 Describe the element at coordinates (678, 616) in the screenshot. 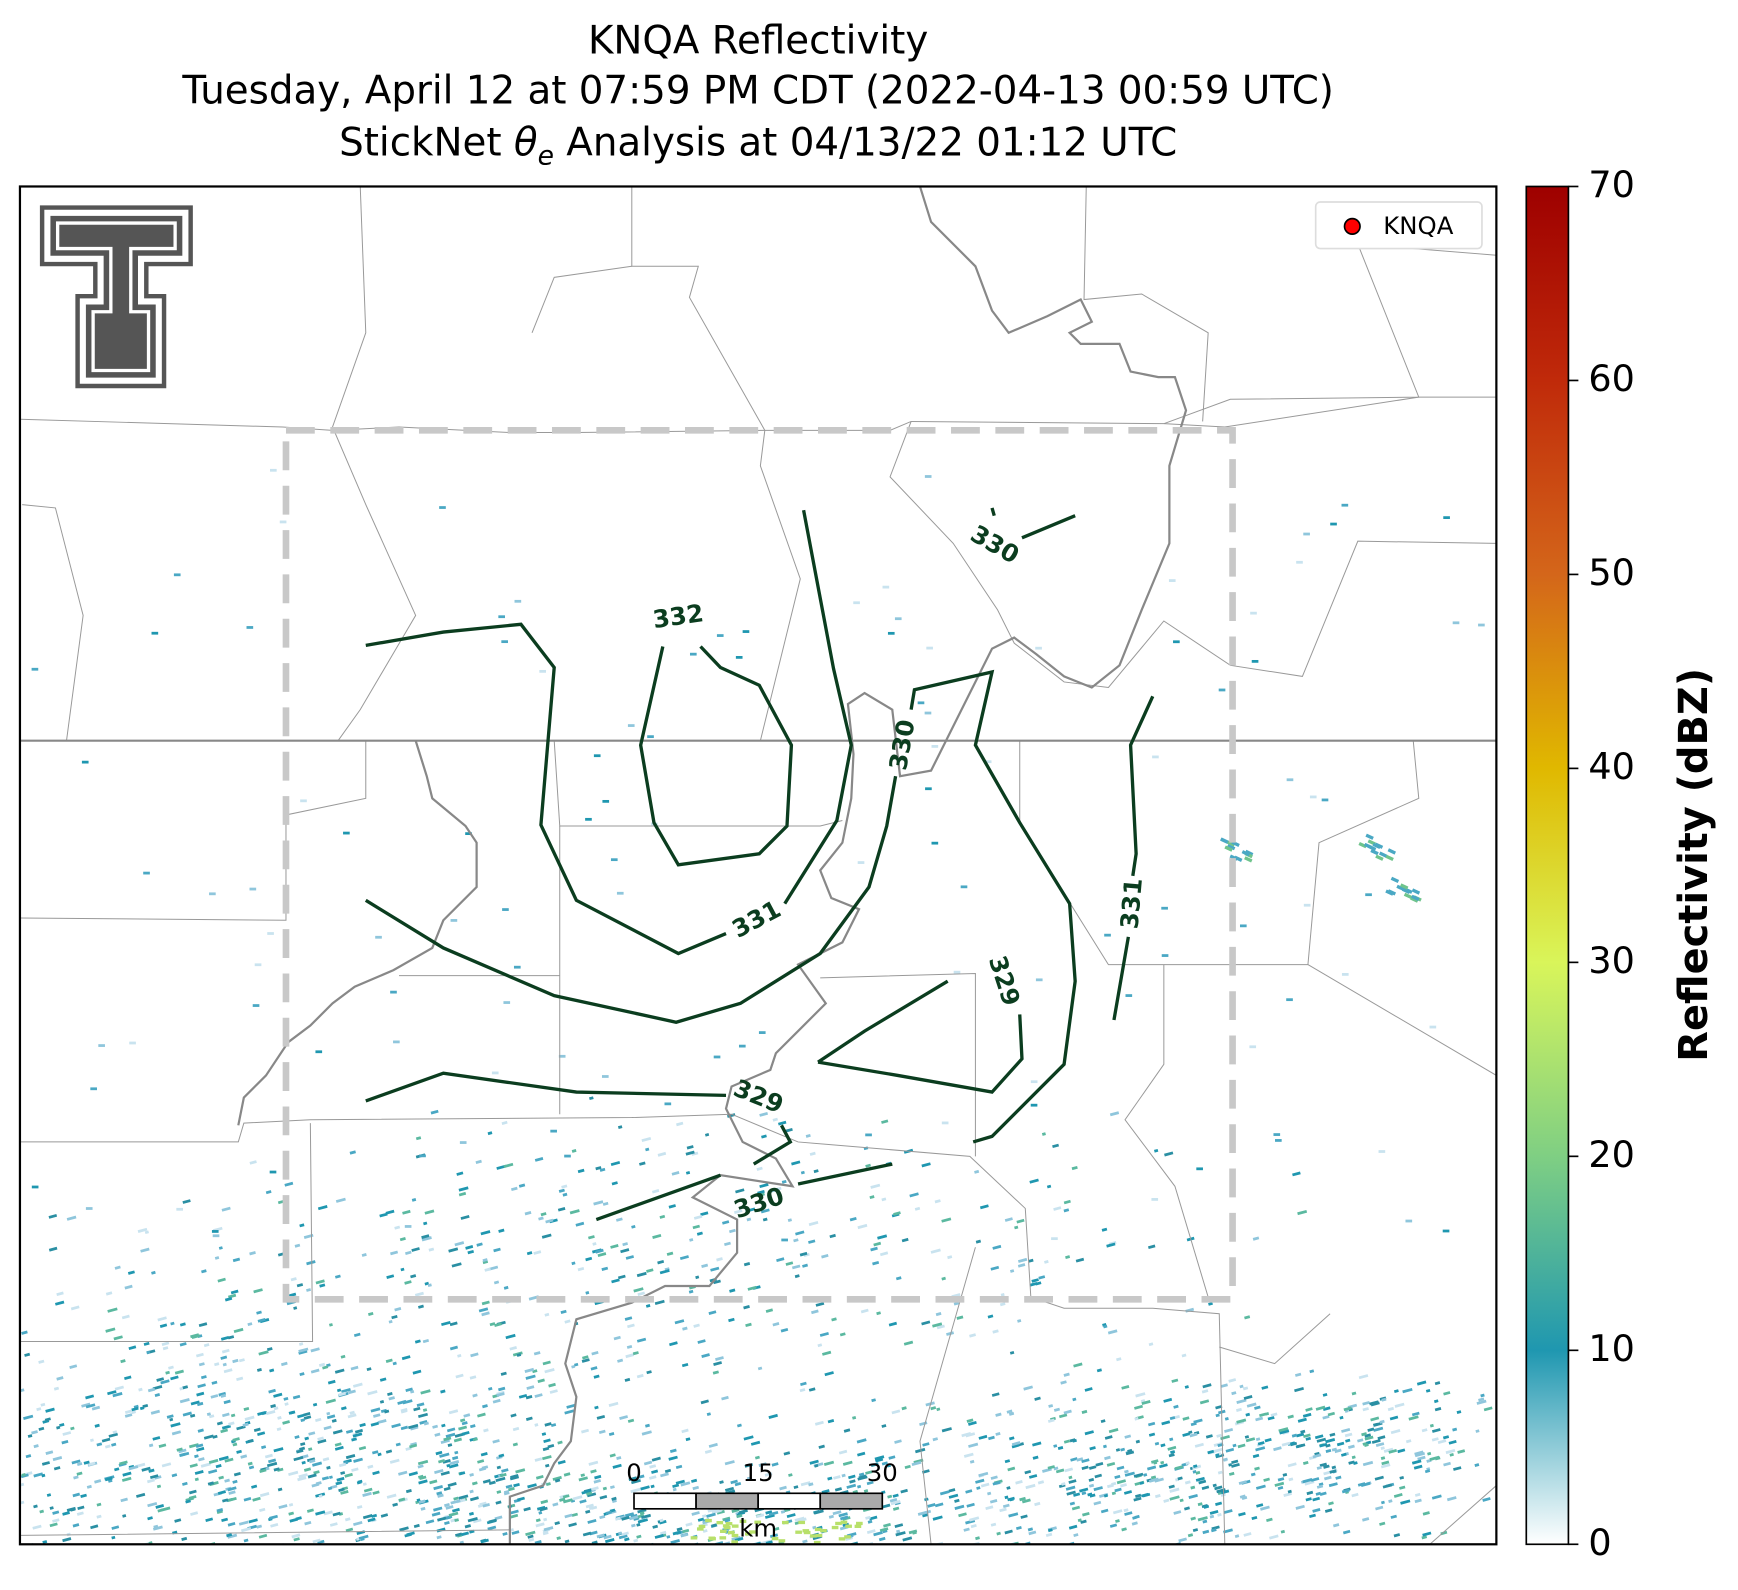

I see `contour-label: 332` at that location.